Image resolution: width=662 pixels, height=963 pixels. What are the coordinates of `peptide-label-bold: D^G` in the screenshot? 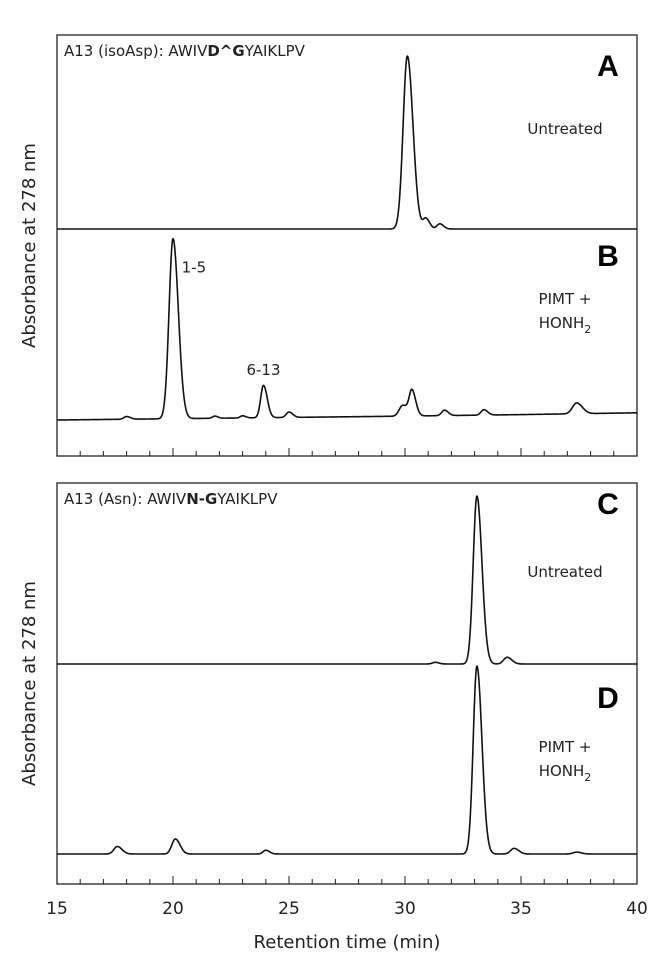 It's located at (225, 51).